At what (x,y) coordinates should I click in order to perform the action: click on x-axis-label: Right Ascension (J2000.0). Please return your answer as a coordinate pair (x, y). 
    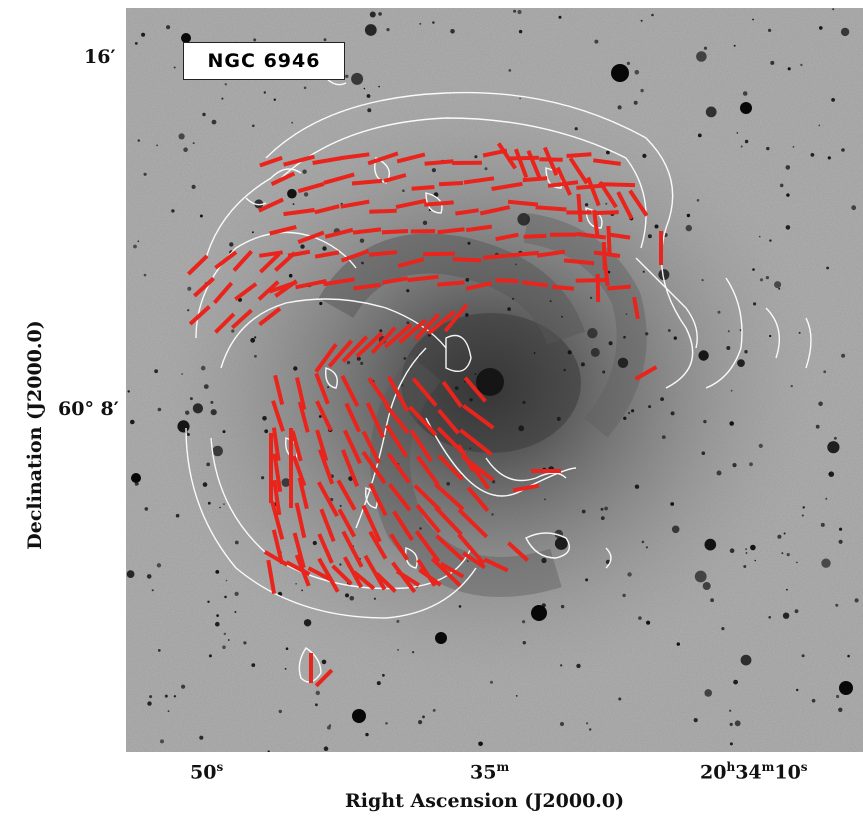
    Looking at the image, I should click on (484, 801).